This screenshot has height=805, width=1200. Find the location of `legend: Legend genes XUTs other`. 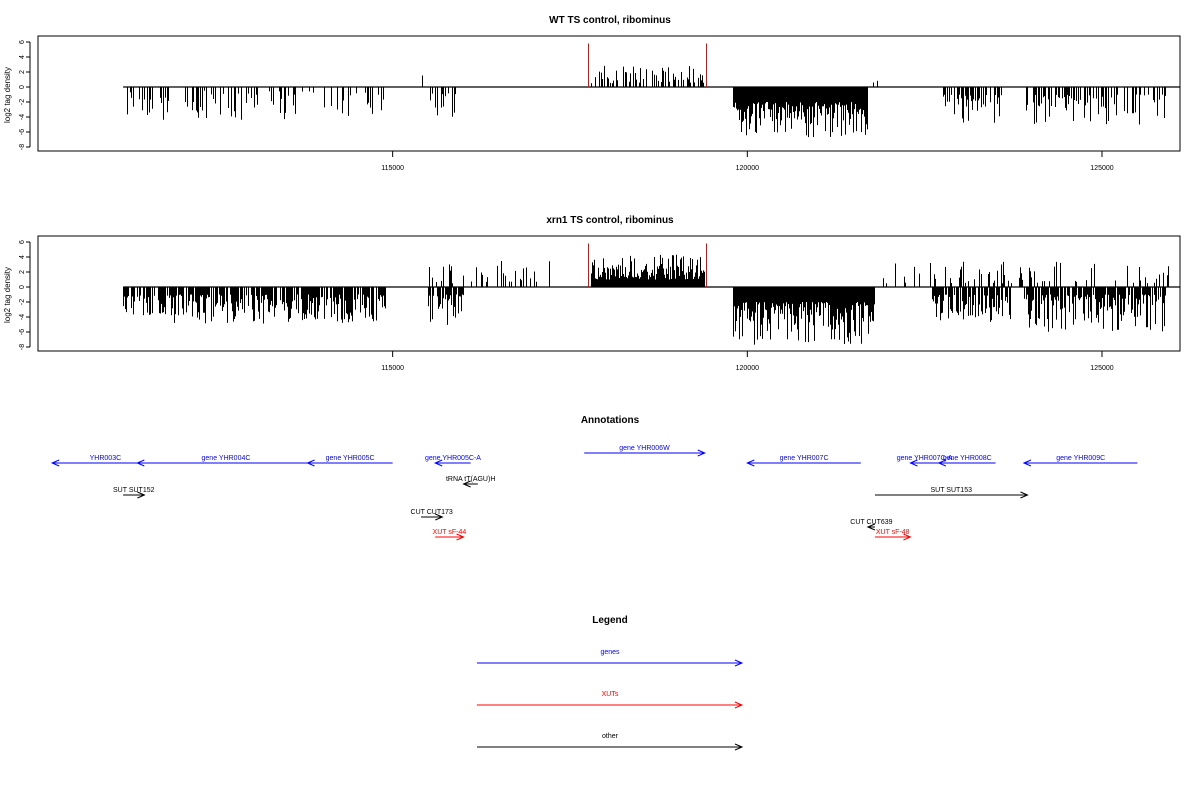

legend: Legend genes XUTs other is located at coordinates (610, 683).